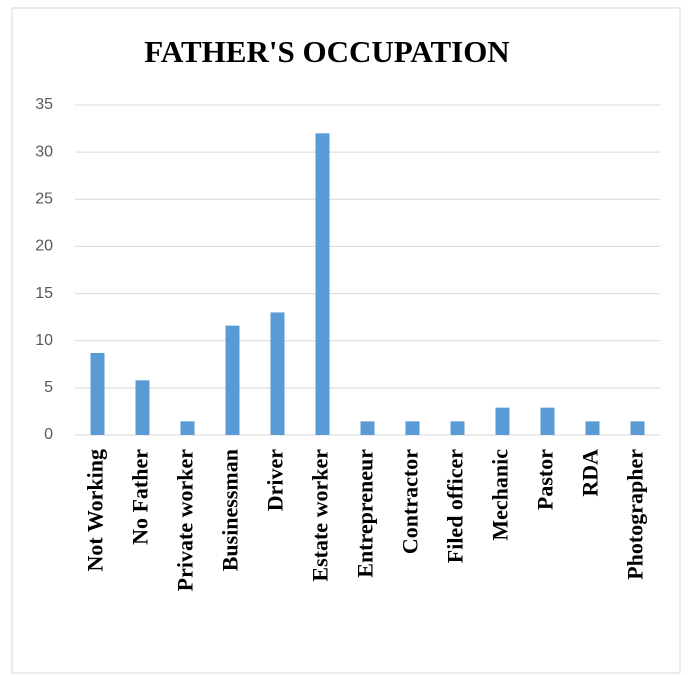 This screenshot has width=692, height=675. What do you see at coordinates (44, 104) in the screenshot?
I see `y-tick-label: 35` at bounding box center [44, 104].